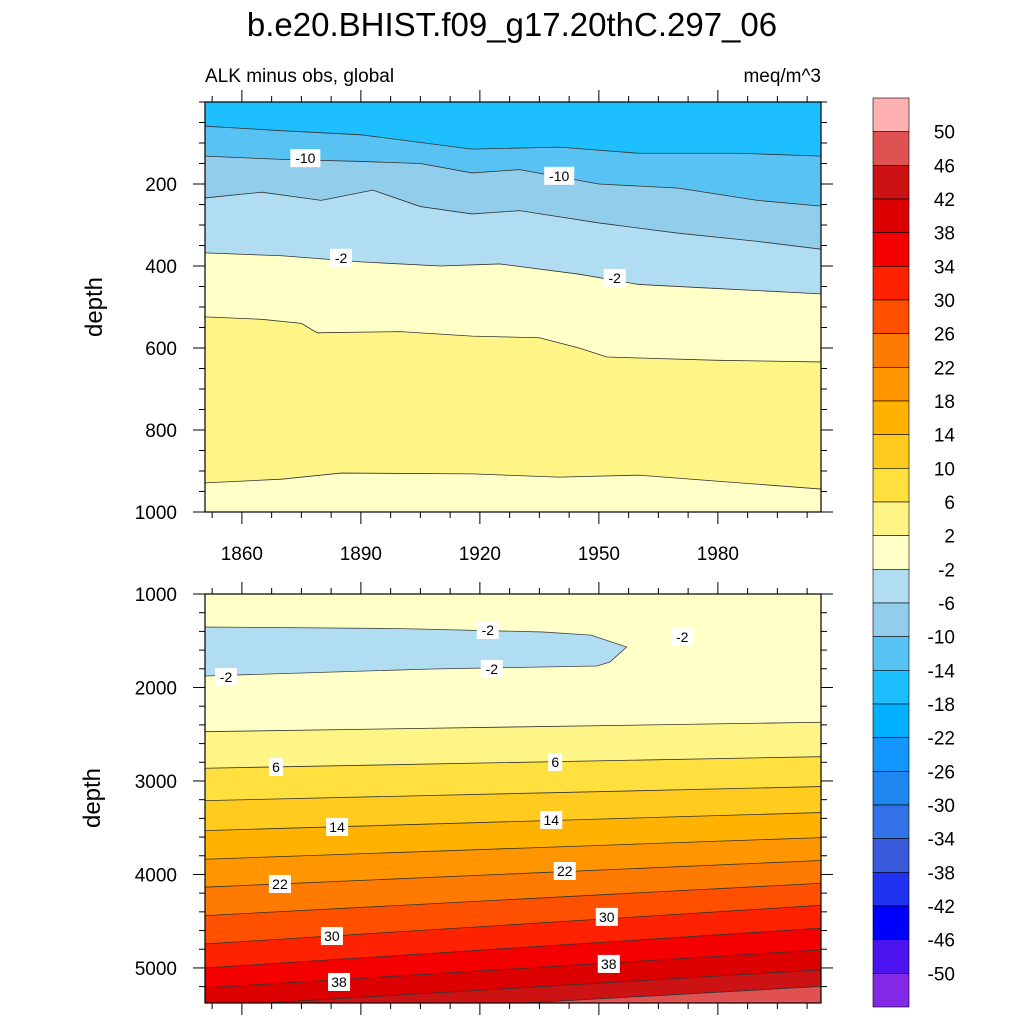 The height and width of the screenshot is (1024, 1024). What do you see at coordinates (949, 503) in the screenshot?
I see `colorbar-label: 6` at bounding box center [949, 503].